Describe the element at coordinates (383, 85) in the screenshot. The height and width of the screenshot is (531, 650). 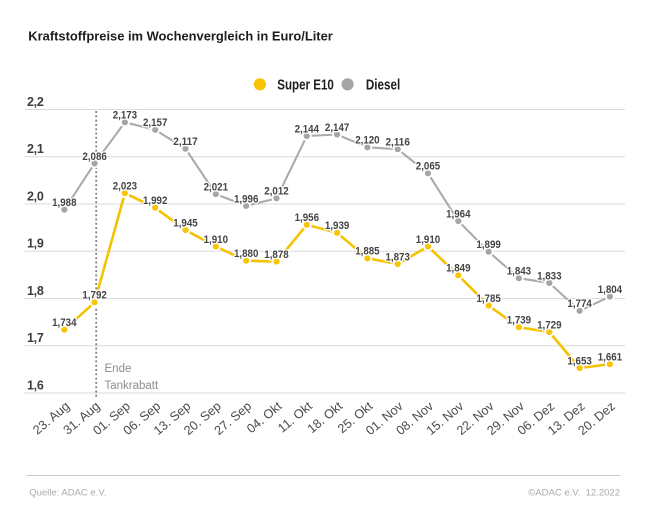
I see `svg-text: Diesel` at that location.